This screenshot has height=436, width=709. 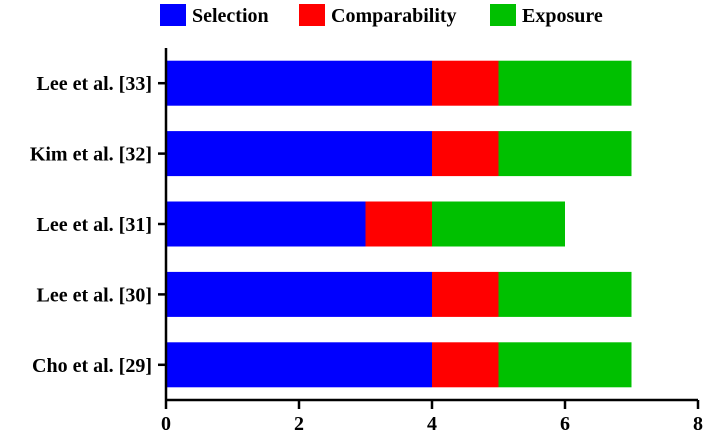 I want to click on category-label-lee-et-al-31: Lee et al. [31], so click(x=94, y=225).